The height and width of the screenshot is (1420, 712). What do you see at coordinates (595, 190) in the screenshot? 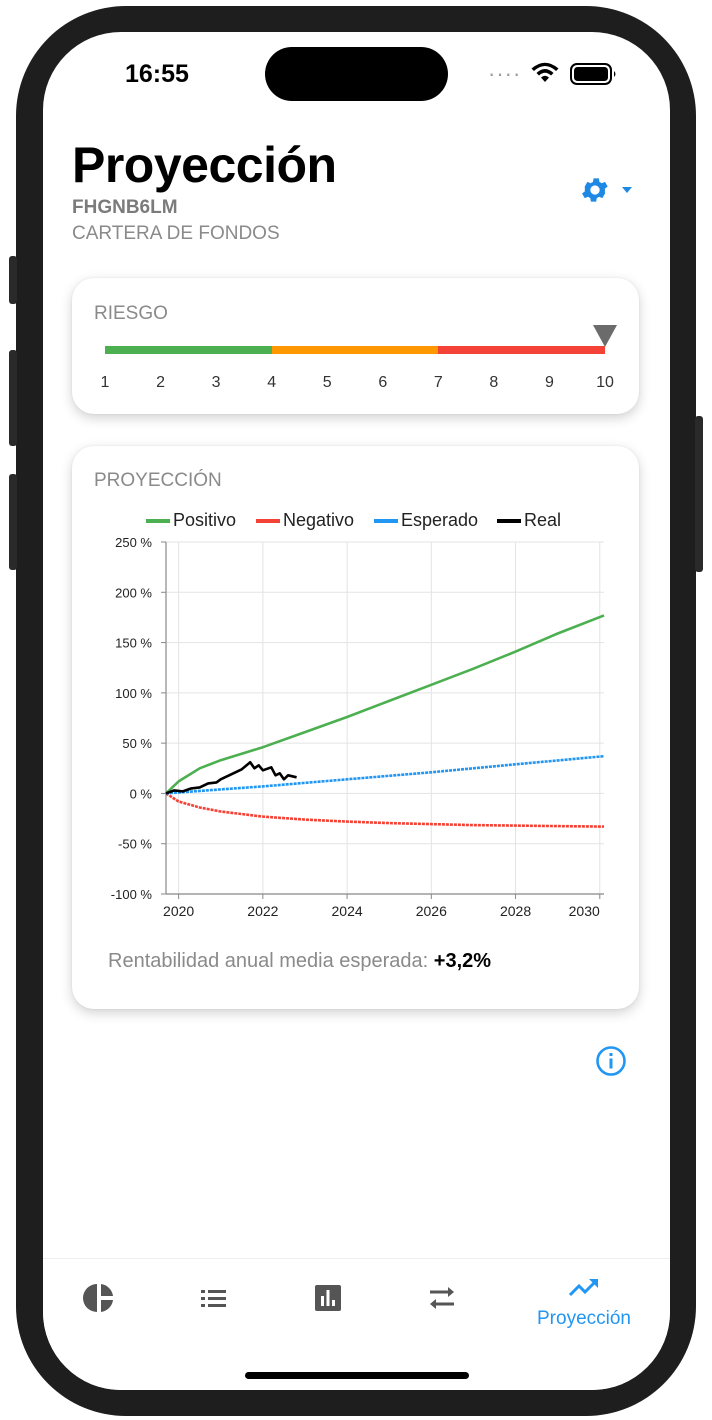
I see `gear-icon` at bounding box center [595, 190].